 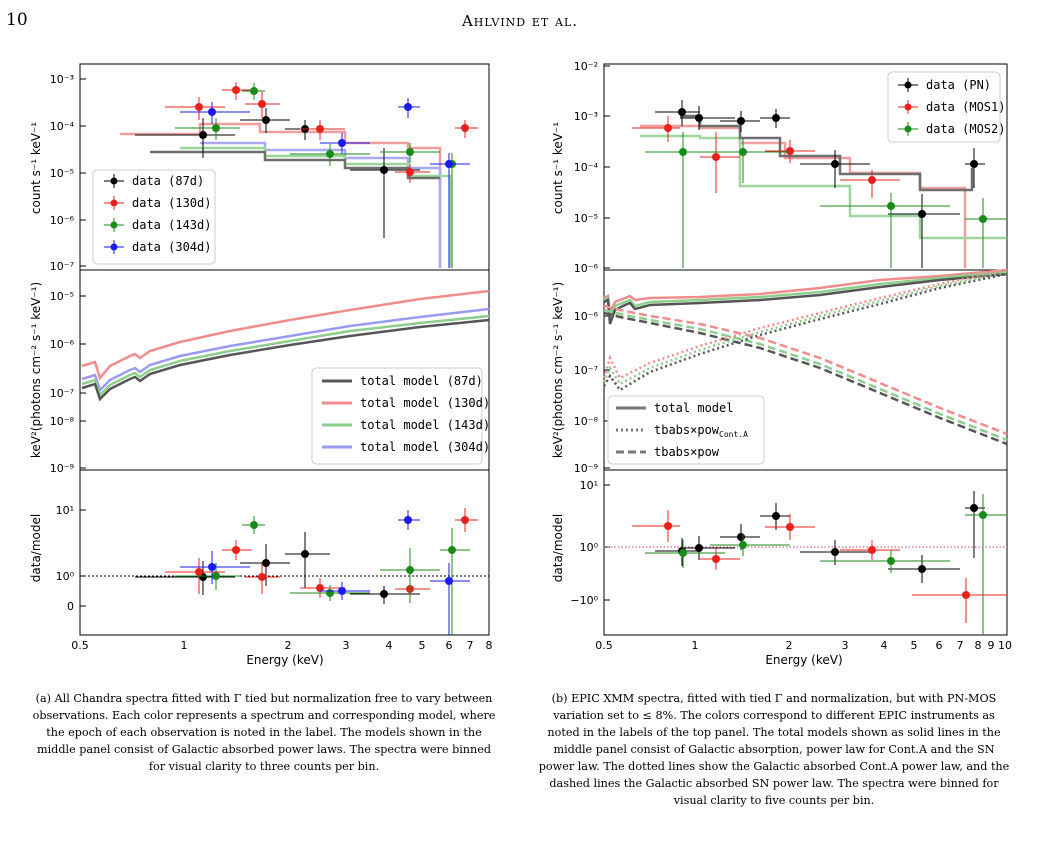 What do you see at coordinates (558, 370) in the screenshot?
I see `panel-b-mid-ylabel: keV²(photons cm⁻² s⁻¹ keV⁻¹)` at bounding box center [558, 370].